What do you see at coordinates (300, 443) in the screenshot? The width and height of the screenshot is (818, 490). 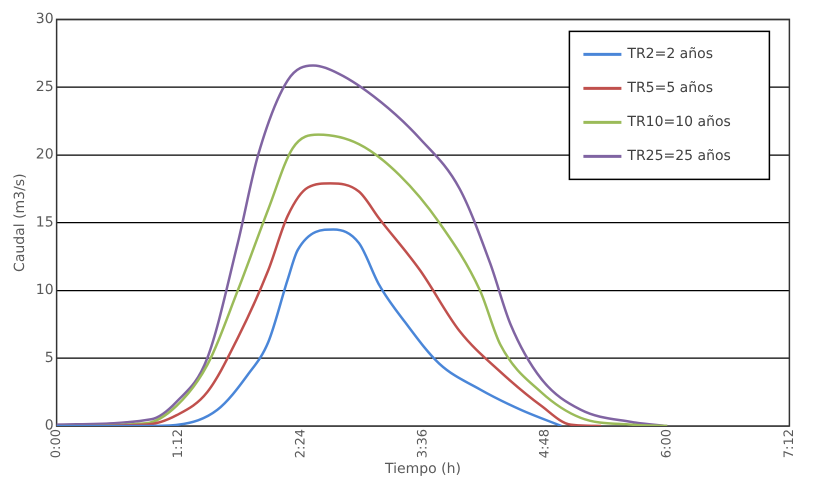 I see `x-tick-label: 2:24` at bounding box center [300, 443].